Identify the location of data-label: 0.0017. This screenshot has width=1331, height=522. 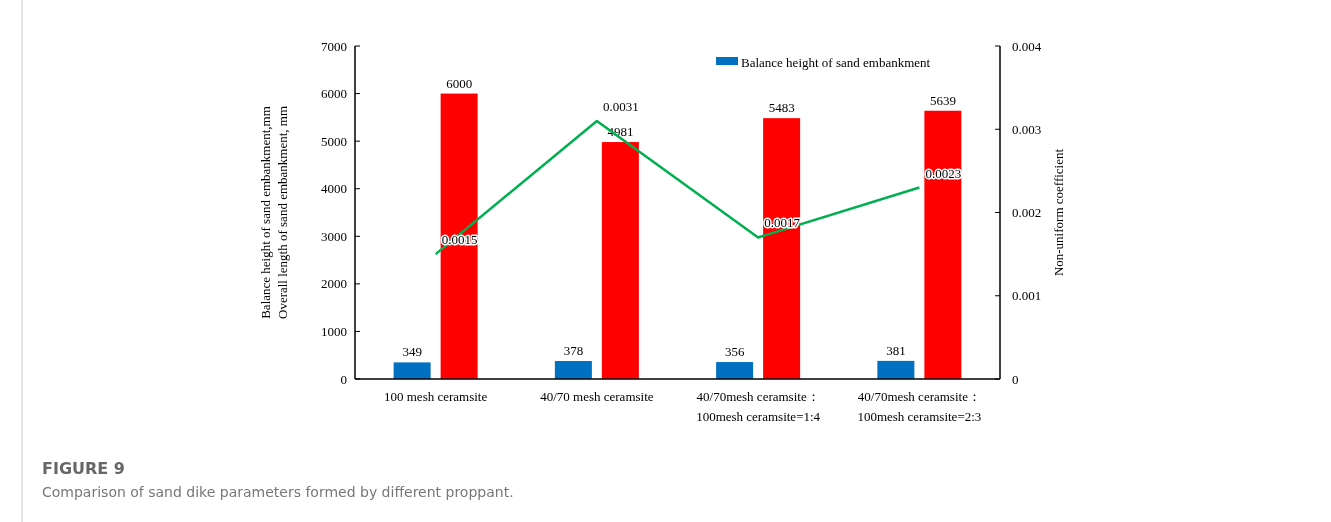
(782, 223).